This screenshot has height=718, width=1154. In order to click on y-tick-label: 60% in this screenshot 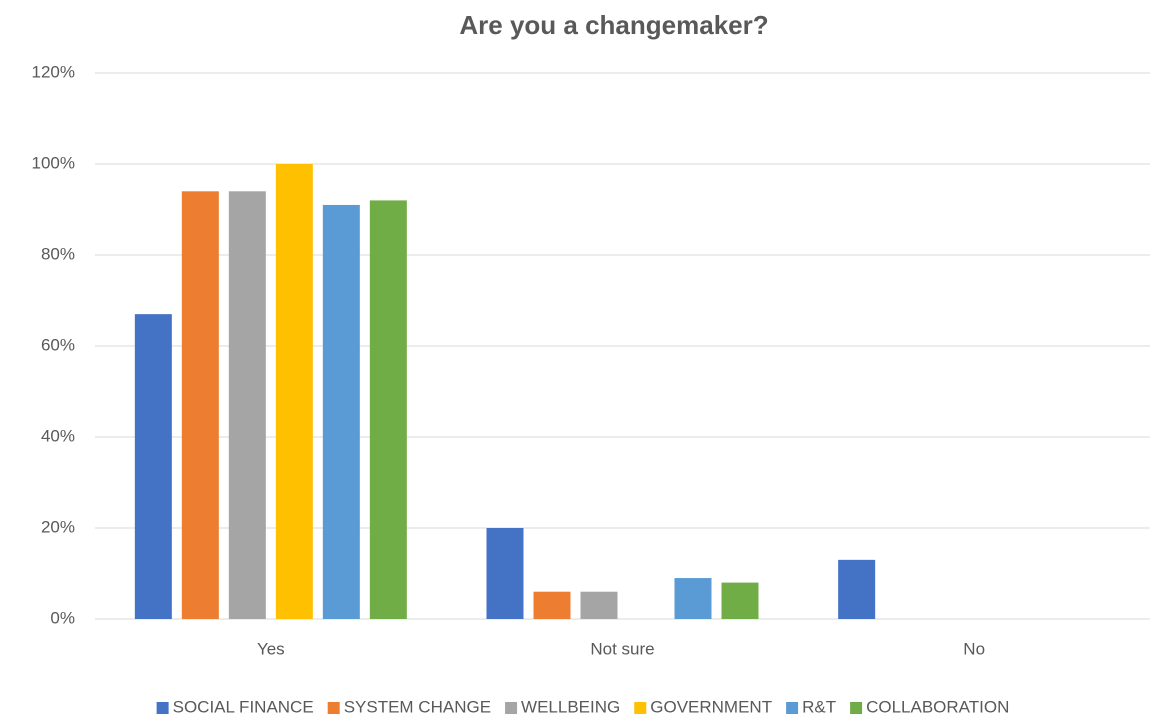, I will do `click(58, 344)`.